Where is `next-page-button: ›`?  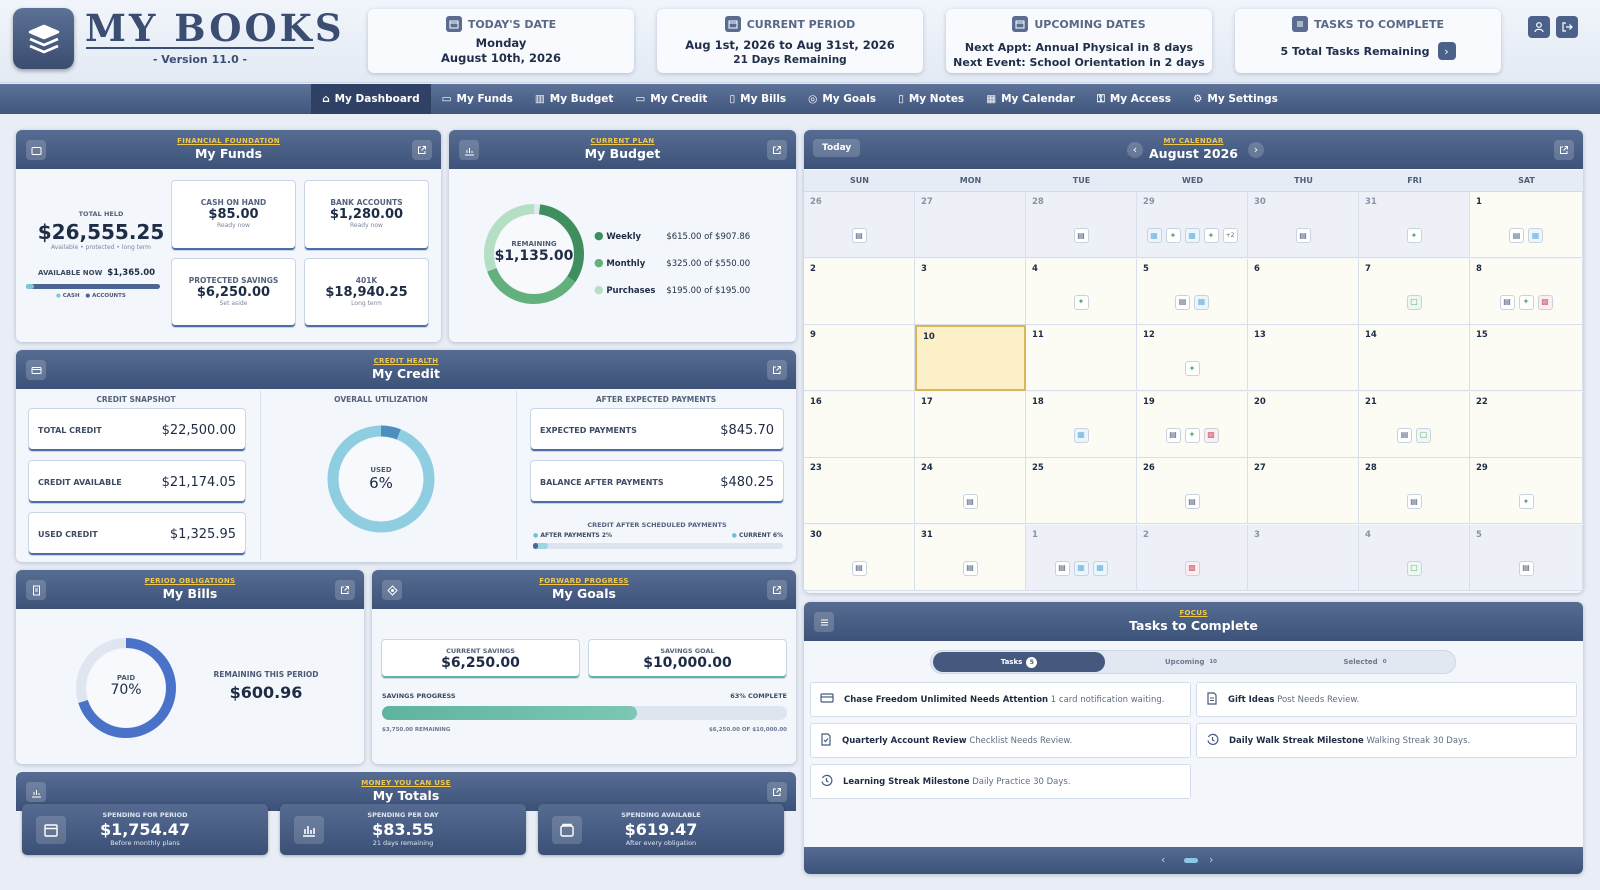 next-page-button: › is located at coordinates (1211, 859).